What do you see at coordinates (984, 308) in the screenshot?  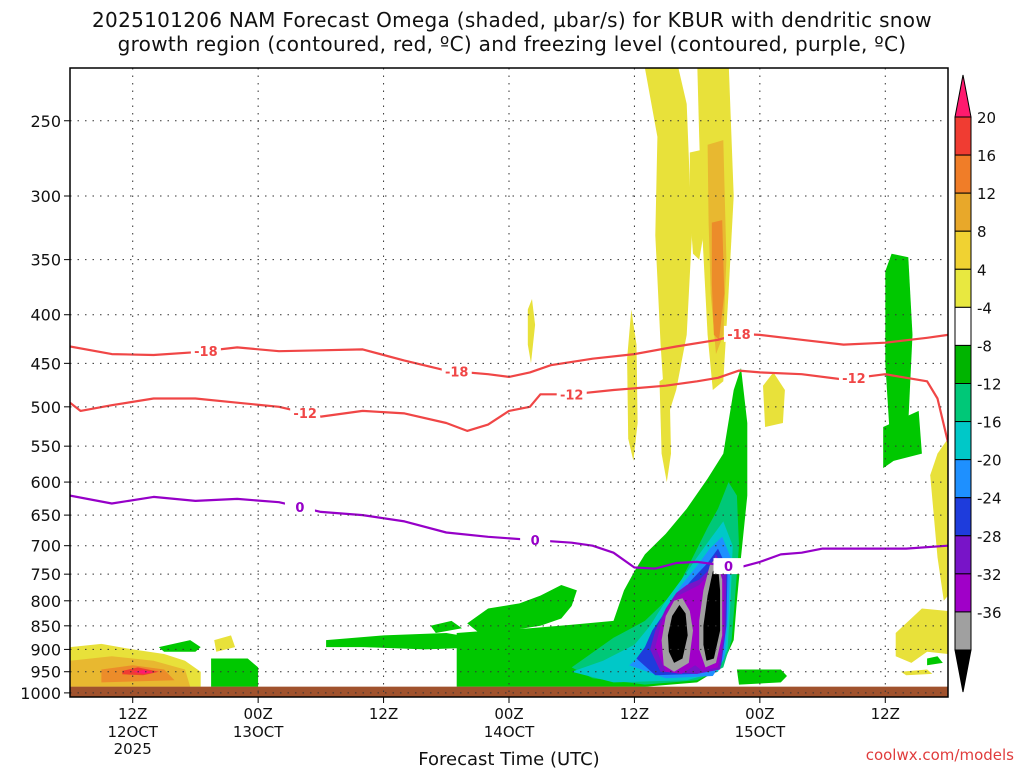 I see `colorbar-label: -4` at bounding box center [984, 308].